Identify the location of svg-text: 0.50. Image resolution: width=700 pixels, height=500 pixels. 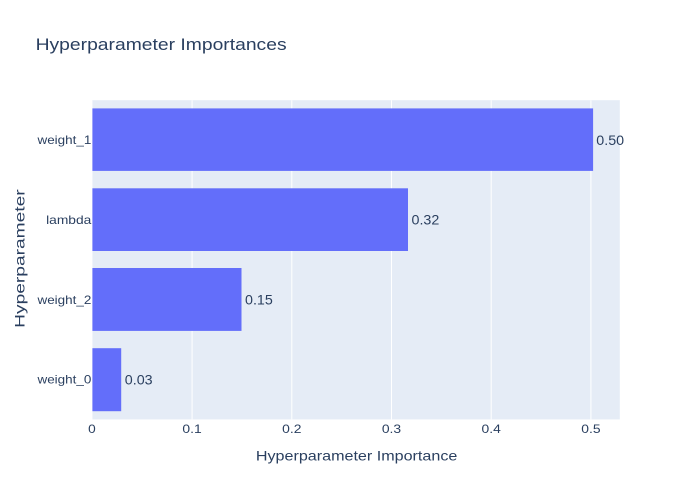
(610, 140).